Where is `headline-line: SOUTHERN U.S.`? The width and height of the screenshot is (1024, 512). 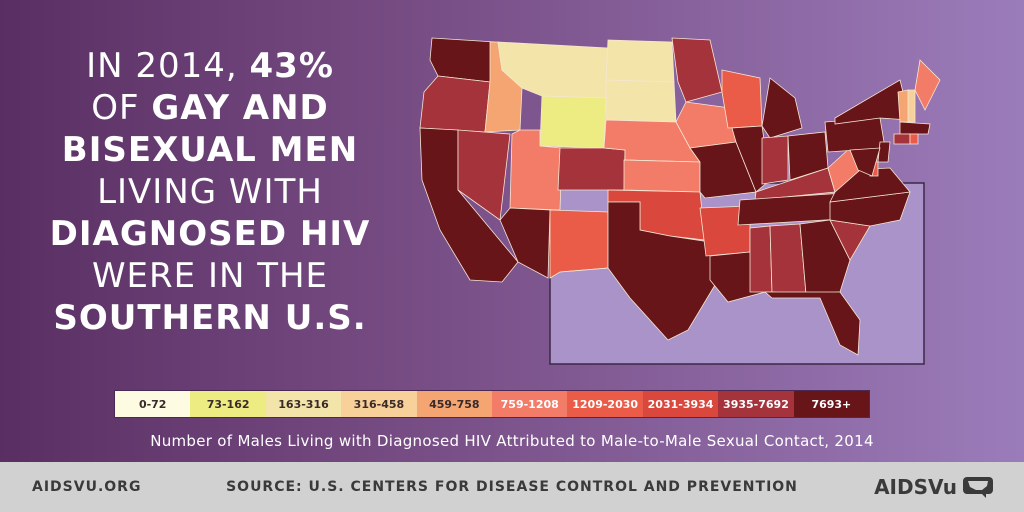
headline-line: SOUTHERN U.S. is located at coordinates (210, 318).